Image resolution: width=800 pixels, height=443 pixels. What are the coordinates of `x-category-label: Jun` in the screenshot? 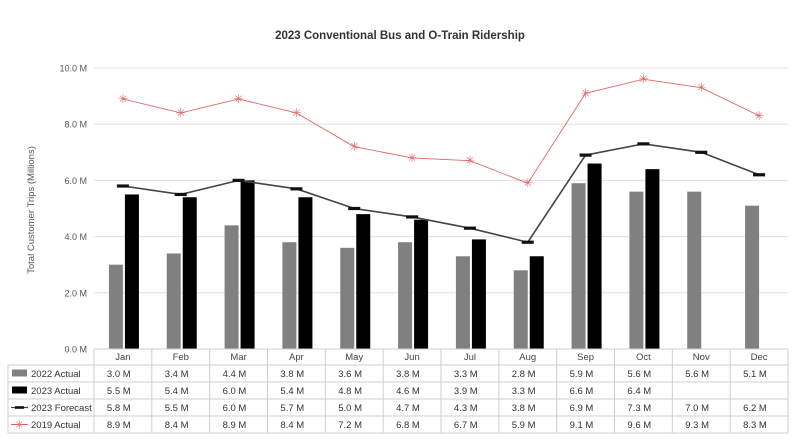 It's located at (411, 357).